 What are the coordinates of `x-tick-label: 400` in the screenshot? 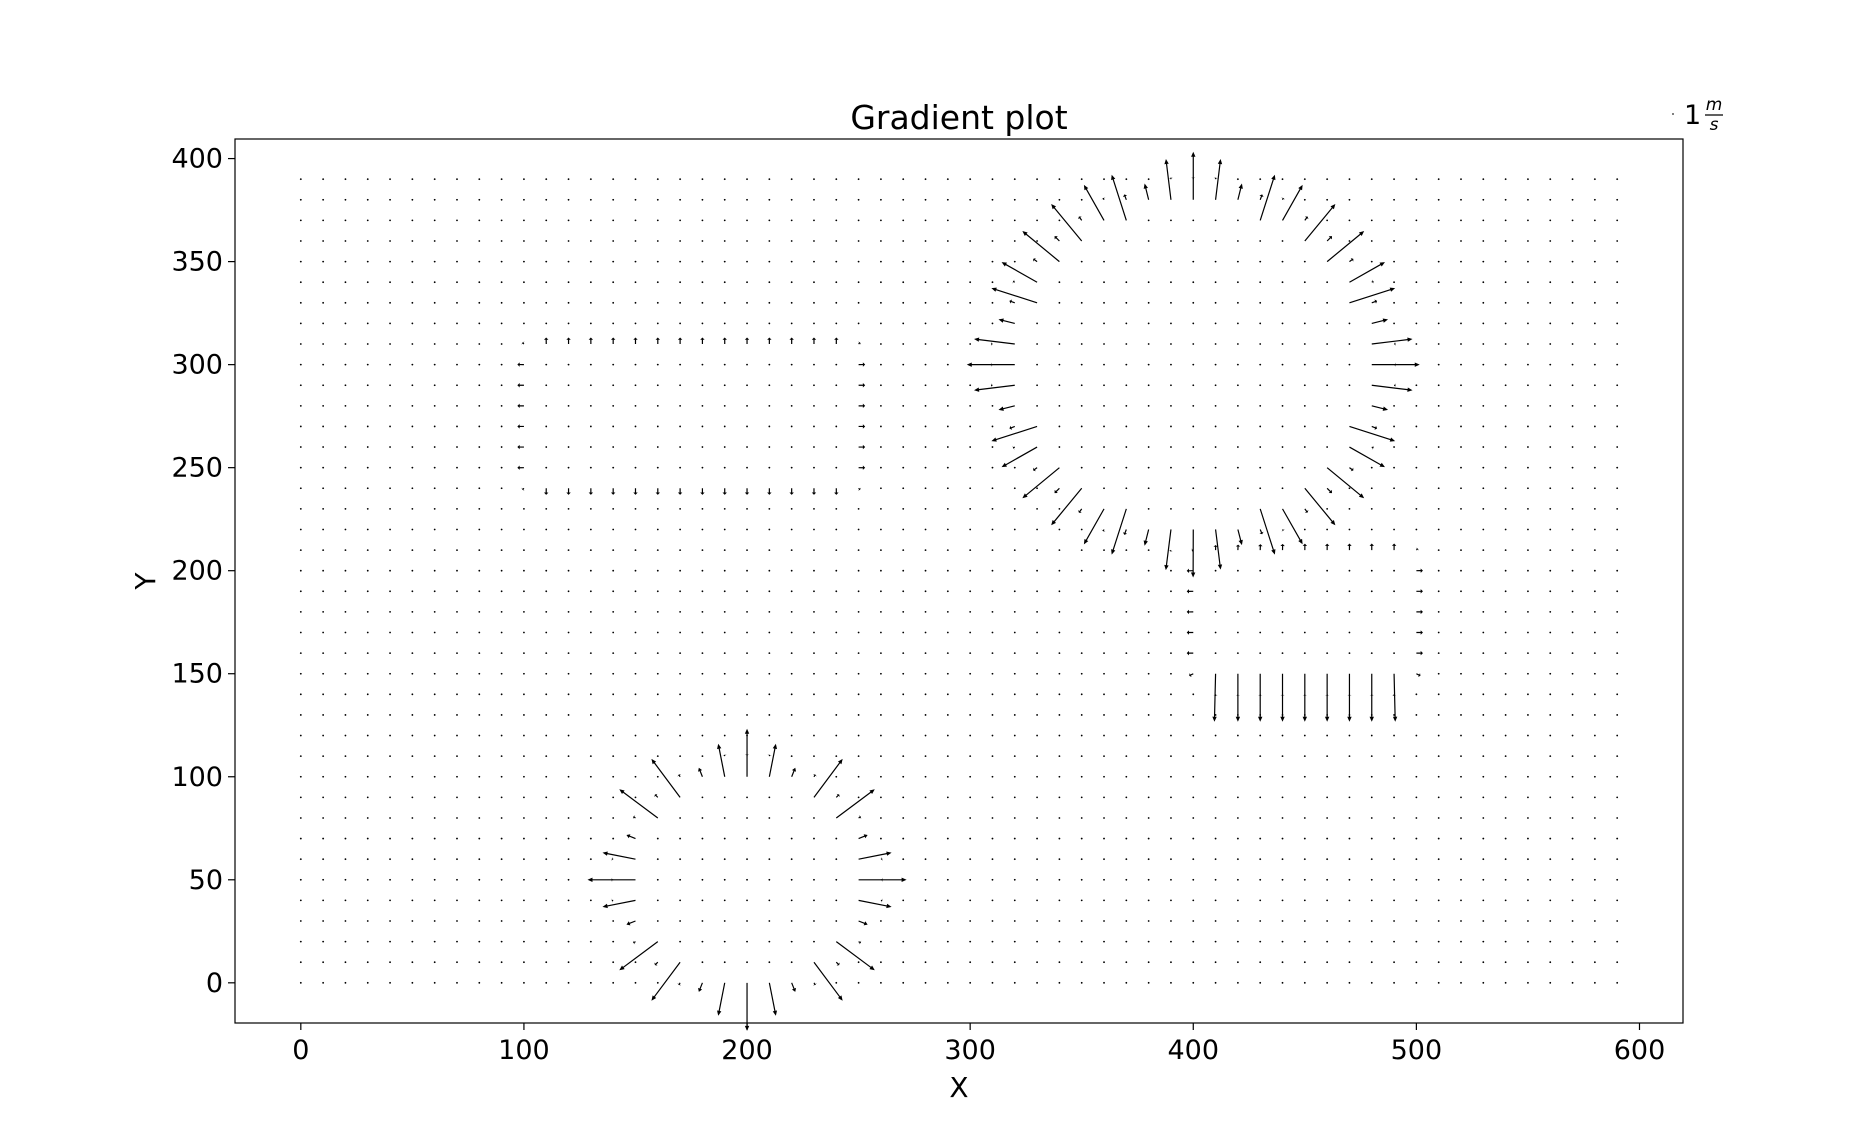 It's located at (1193, 1050).